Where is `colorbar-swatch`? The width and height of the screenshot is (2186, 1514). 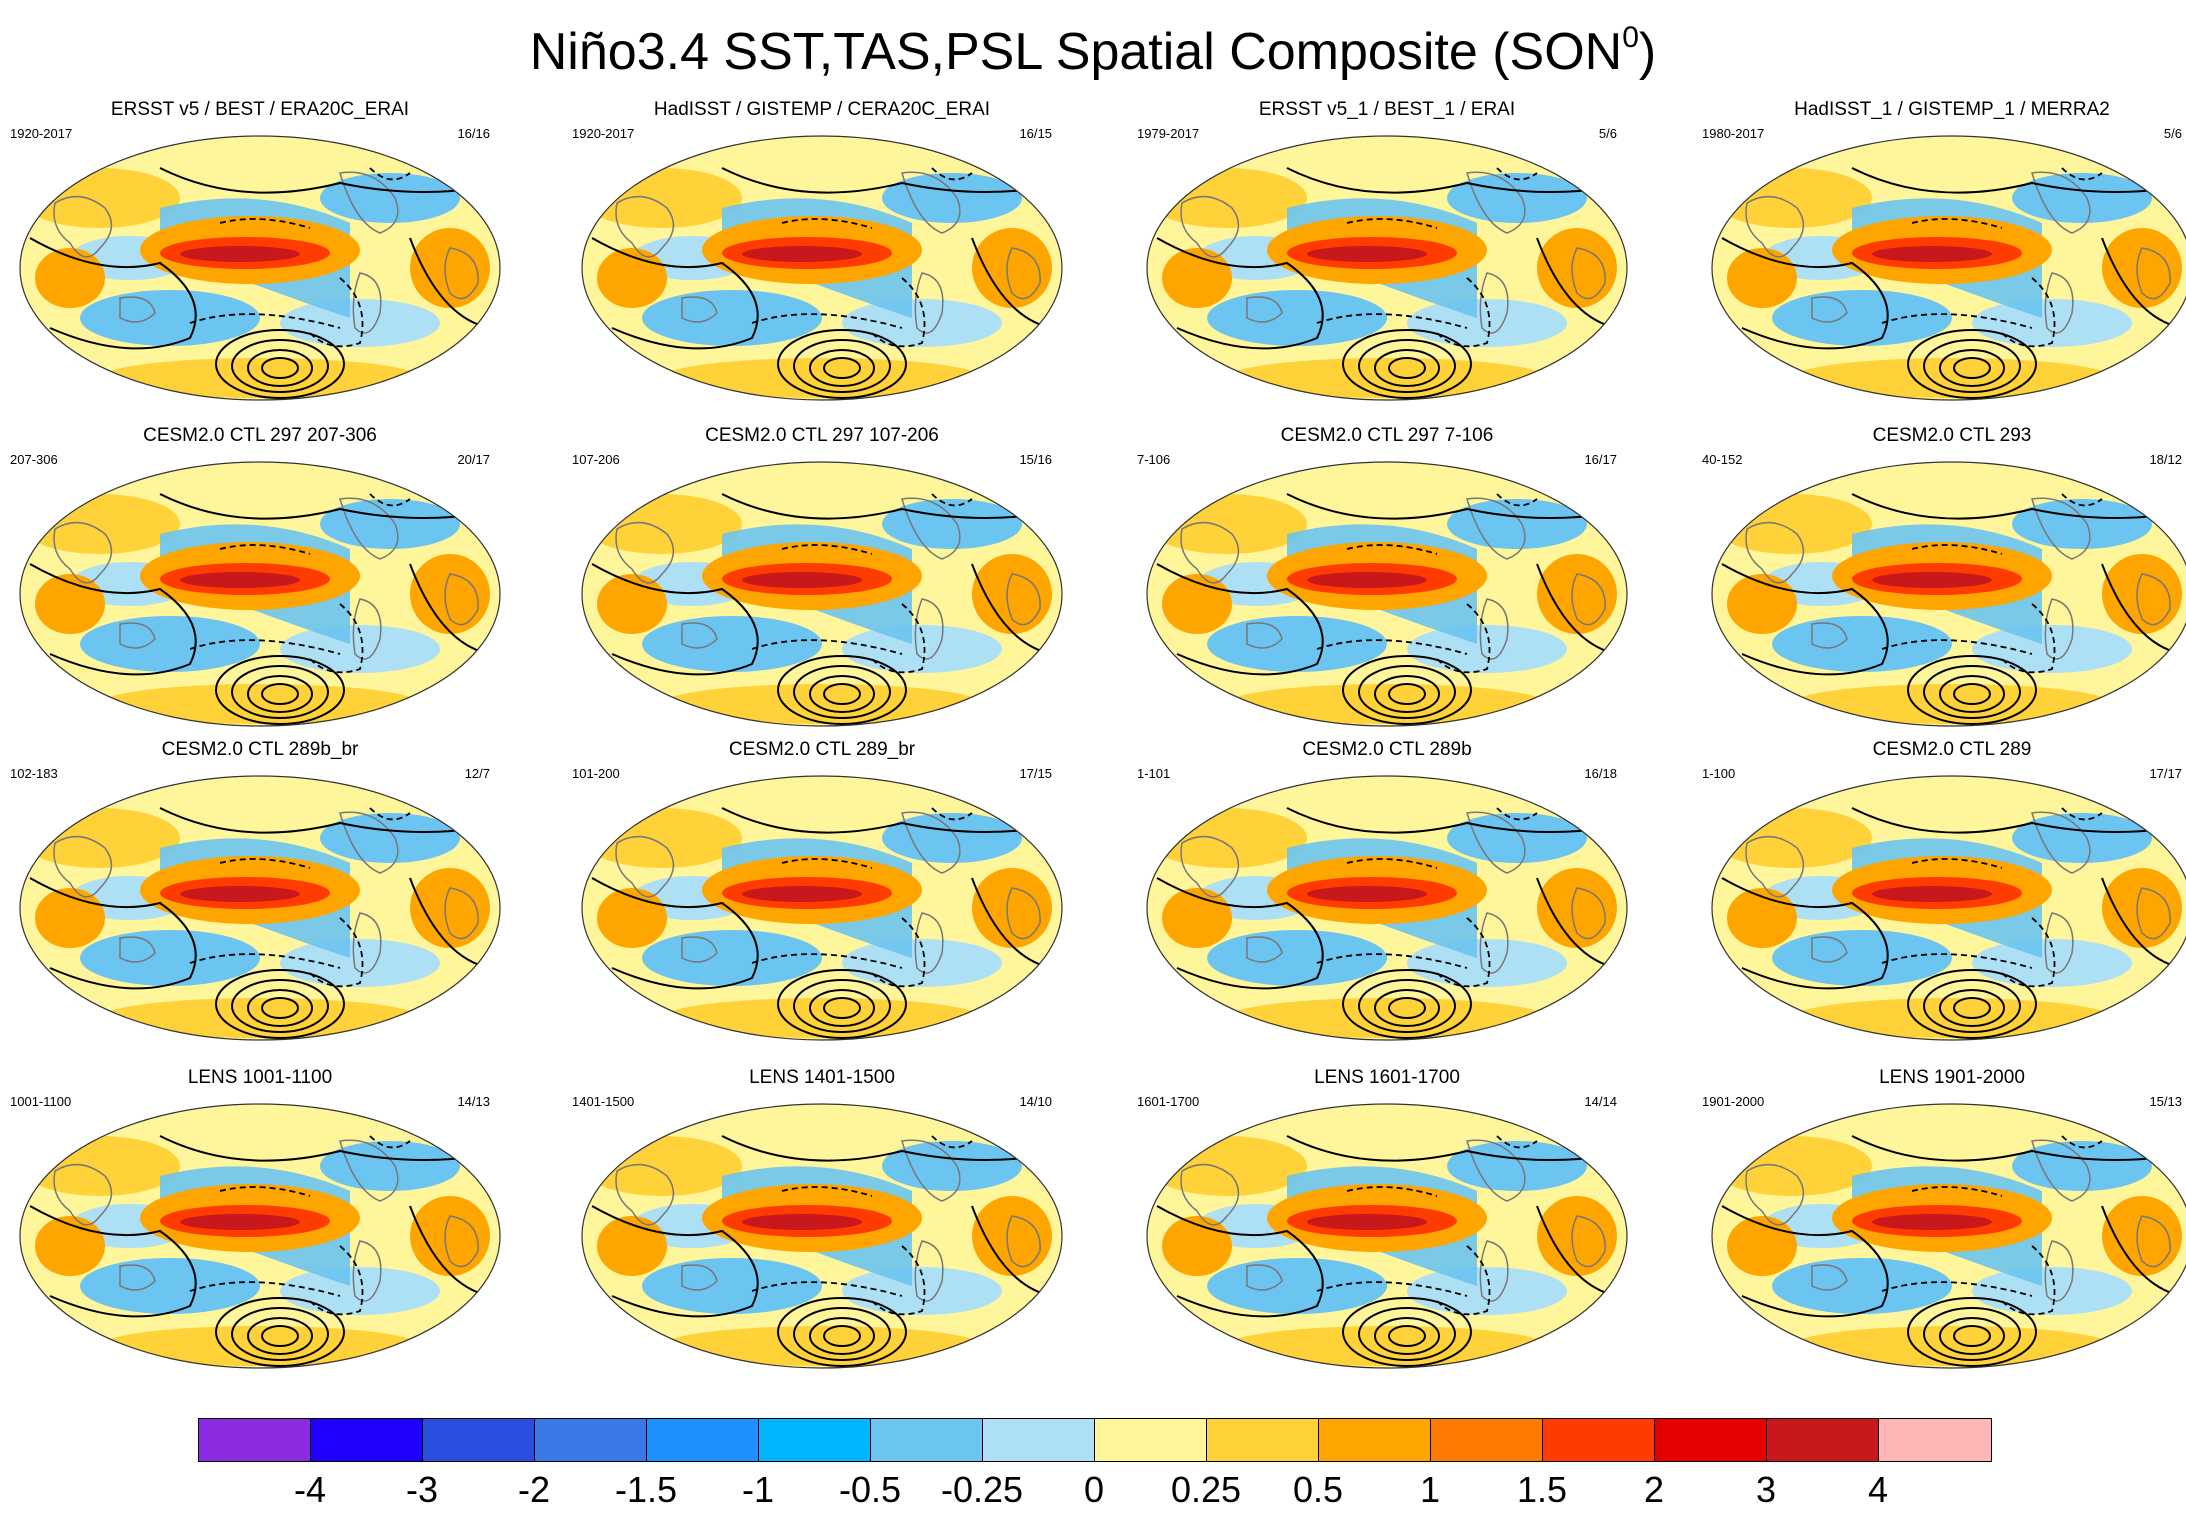
colorbar-swatch is located at coordinates (1599, 1440).